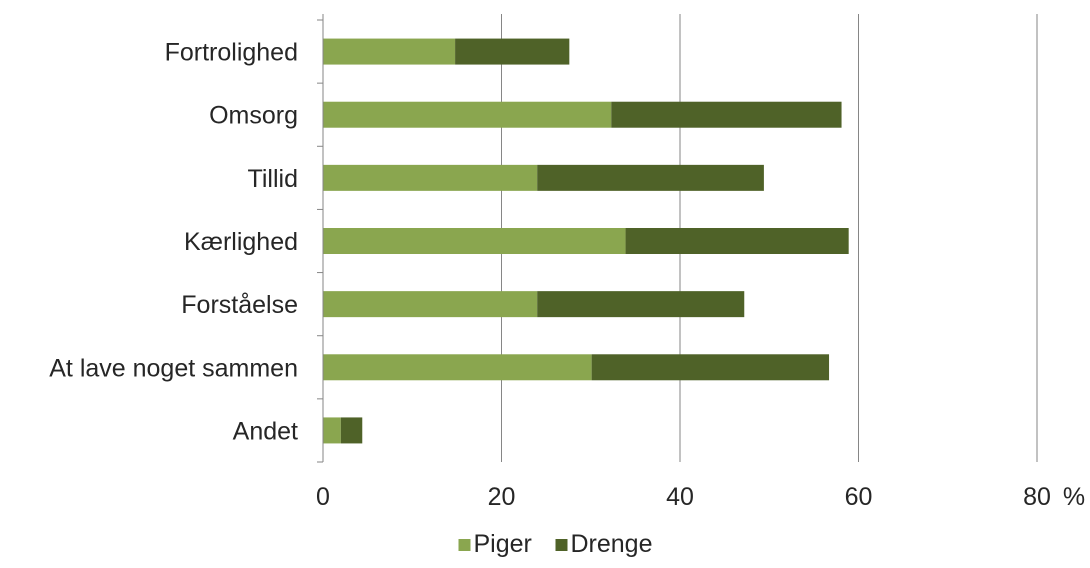  Describe the element at coordinates (231, 53) in the screenshot. I see `category-label: Fortrolighed` at that location.